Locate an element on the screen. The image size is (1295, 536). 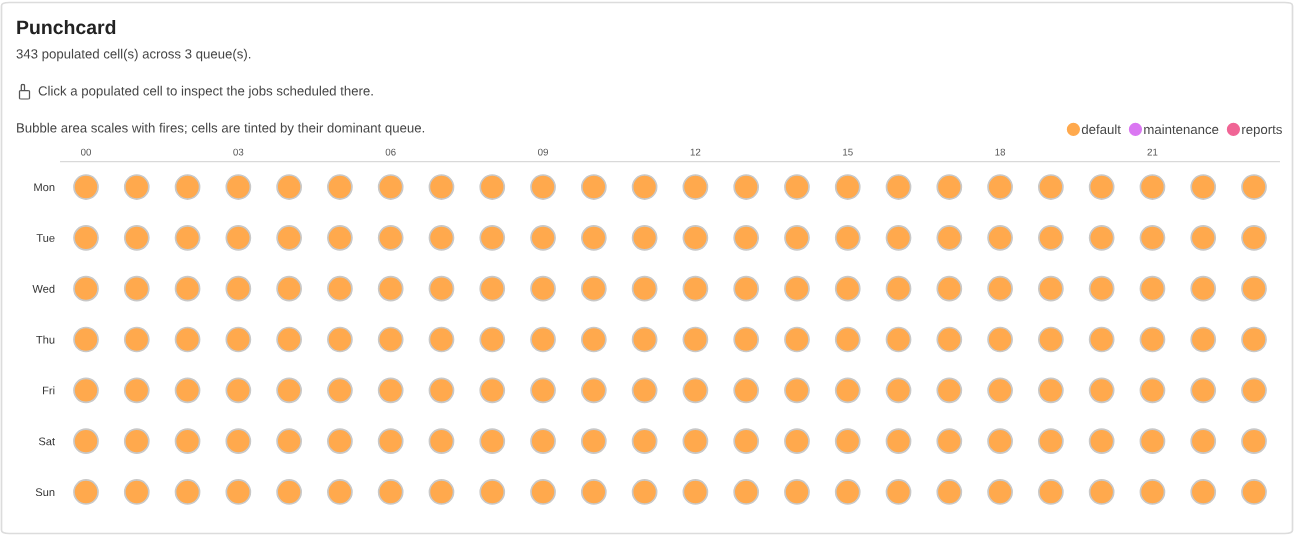
y-tick-label: Sun is located at coordinates (45, 492).